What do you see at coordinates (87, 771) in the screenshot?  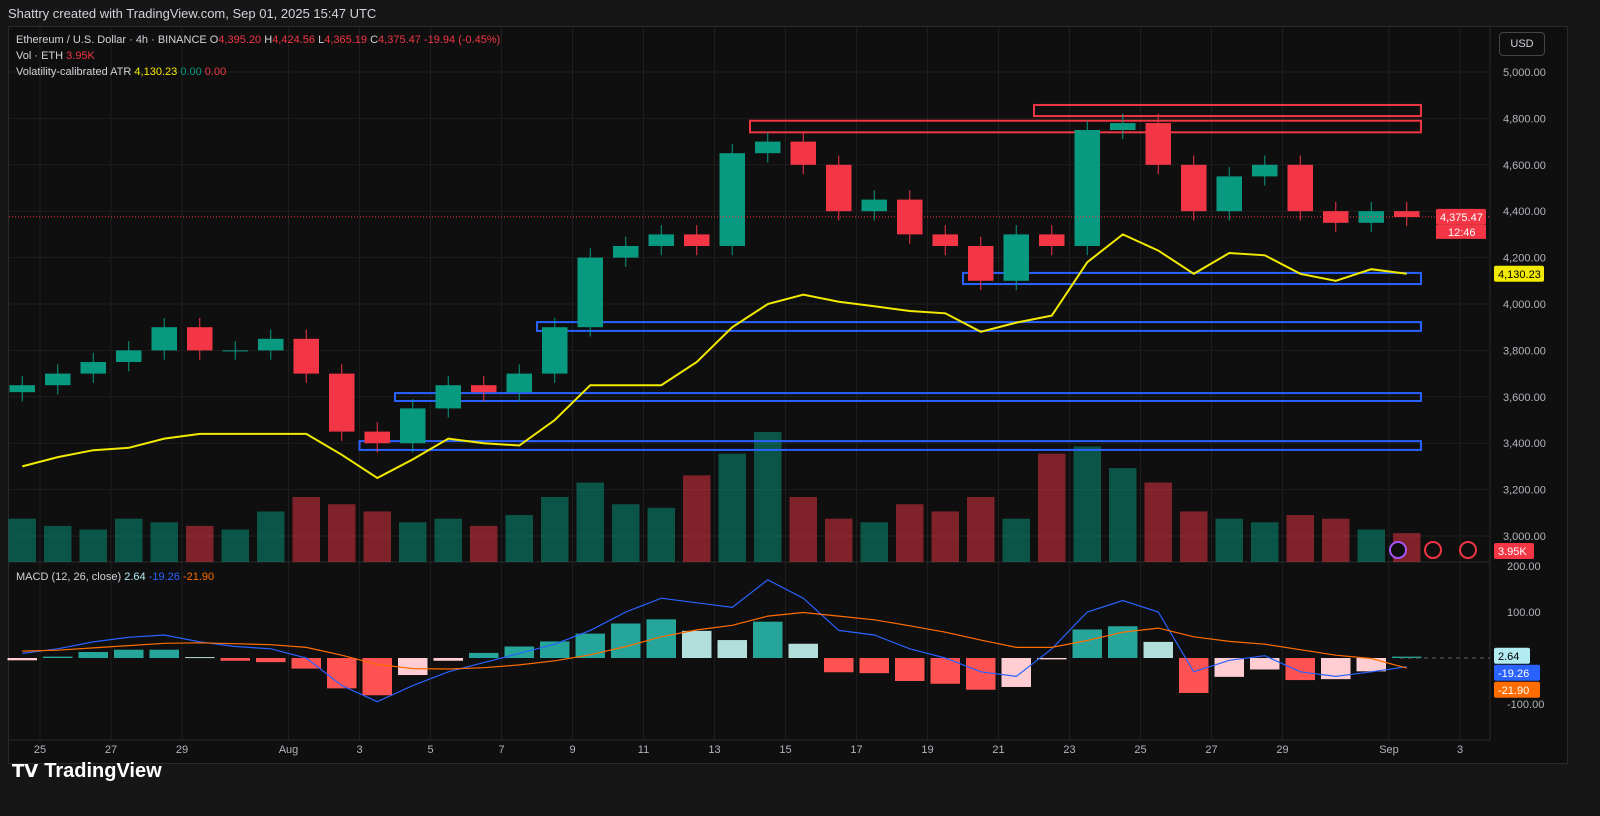 I see `tradingview-logo: 𝗧𝗩 TradingView` at bounding box center [87, 771].